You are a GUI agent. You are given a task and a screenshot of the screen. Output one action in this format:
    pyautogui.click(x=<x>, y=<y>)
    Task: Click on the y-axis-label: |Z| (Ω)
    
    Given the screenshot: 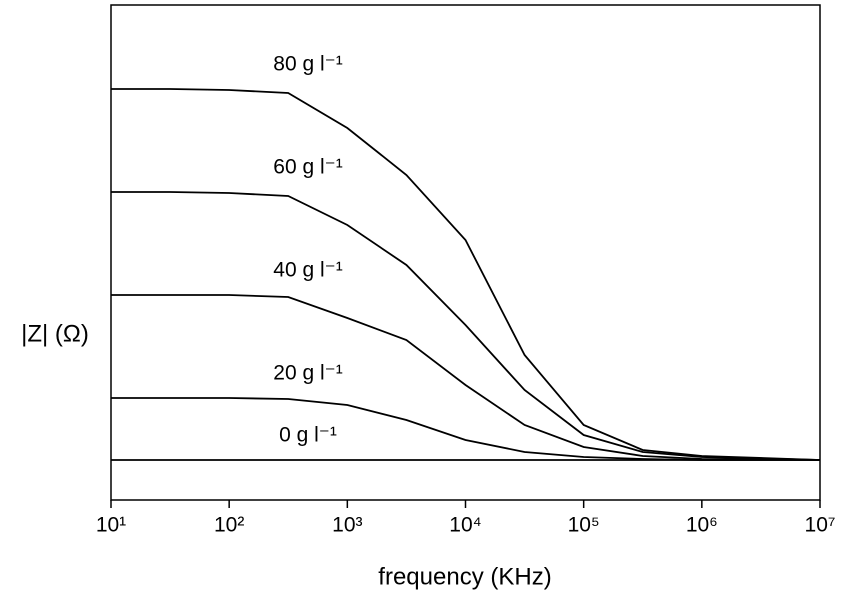 What is the action you would take?
    pyautogui.click(x=55, y=333)
    